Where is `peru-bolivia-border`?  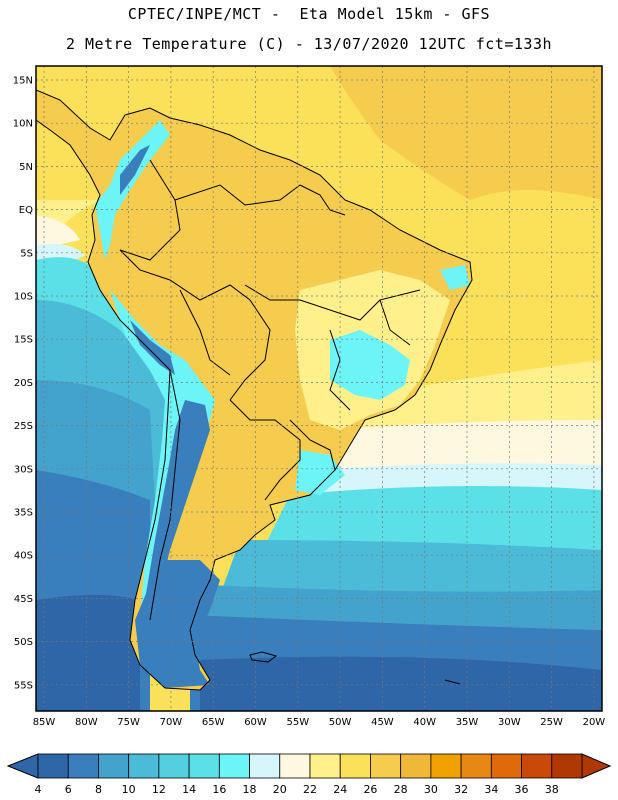
peru-bolivia-border is located at coordinates (205, 332).